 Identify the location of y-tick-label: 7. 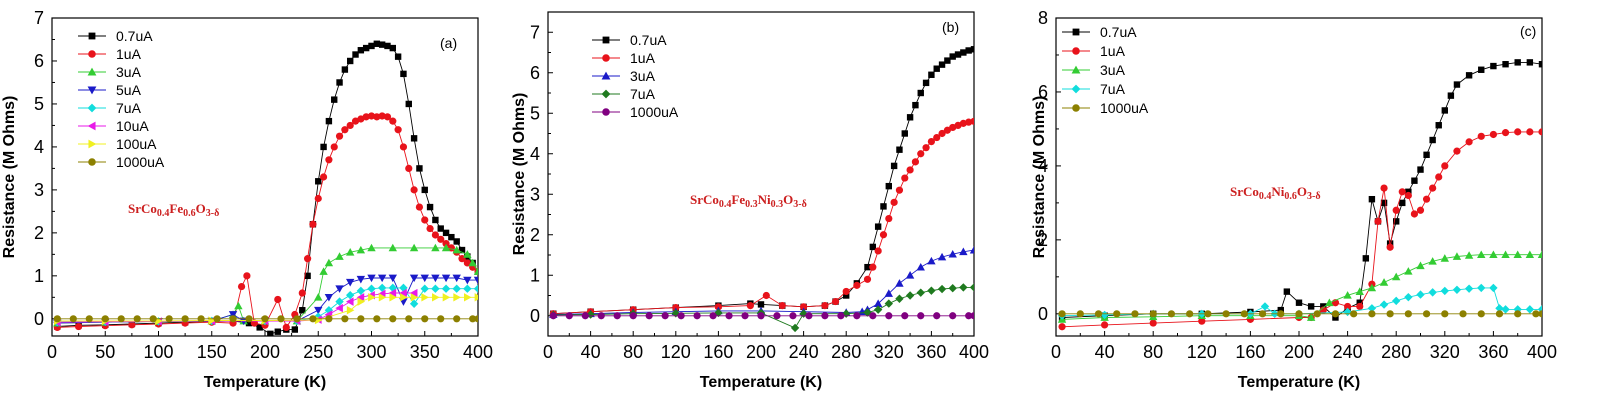
(535, 32).